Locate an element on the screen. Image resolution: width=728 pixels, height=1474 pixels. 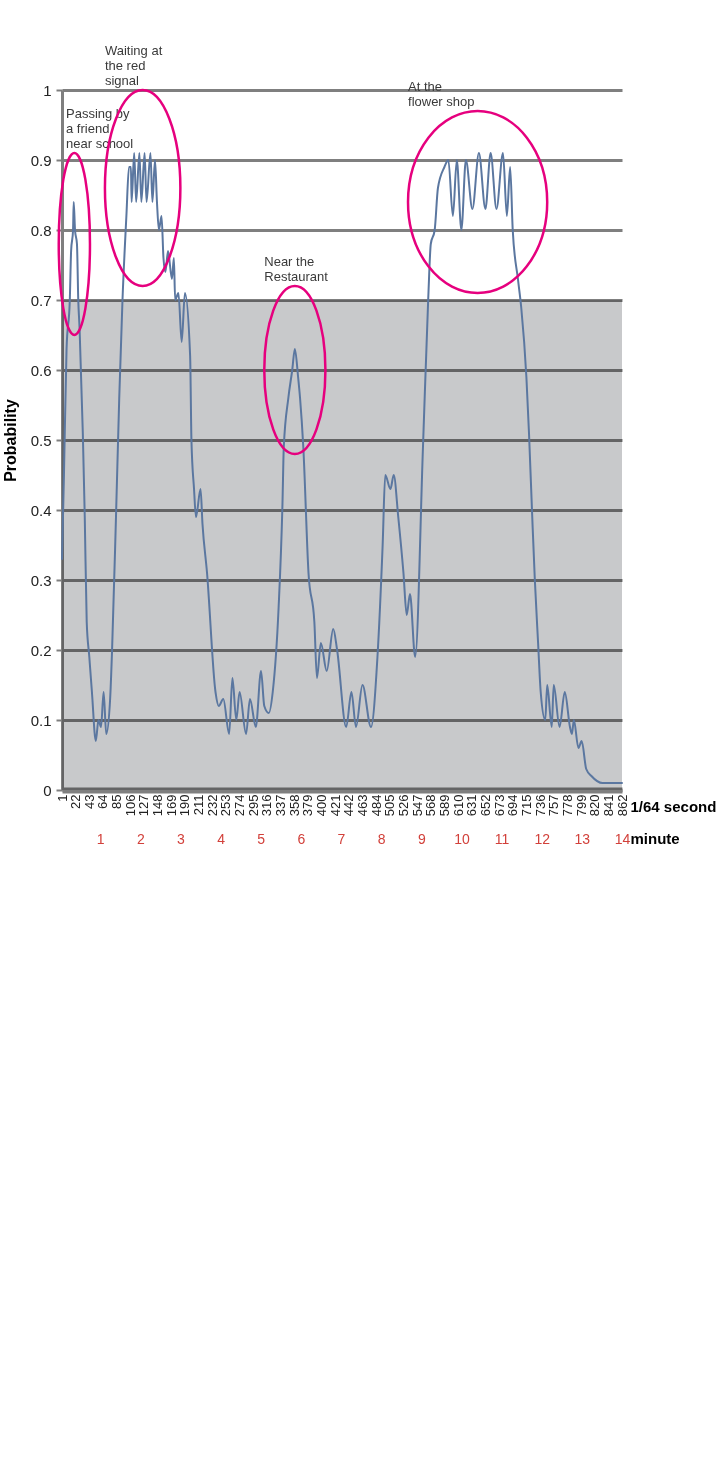
x2-tick-label: 2 is located at coordinates (140, 838).